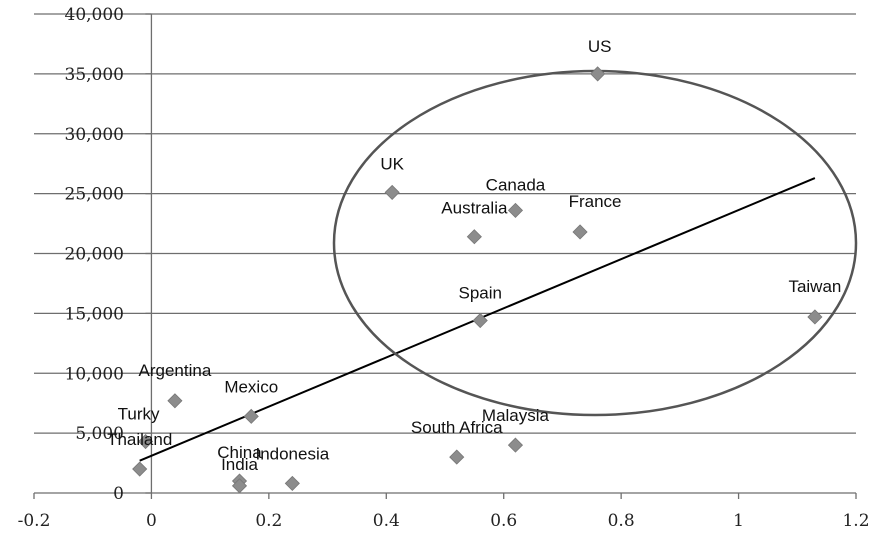  Describe the element at coordinates (94, 135) in the screenshot. I see `y-tick-label: 30,000` at that location.